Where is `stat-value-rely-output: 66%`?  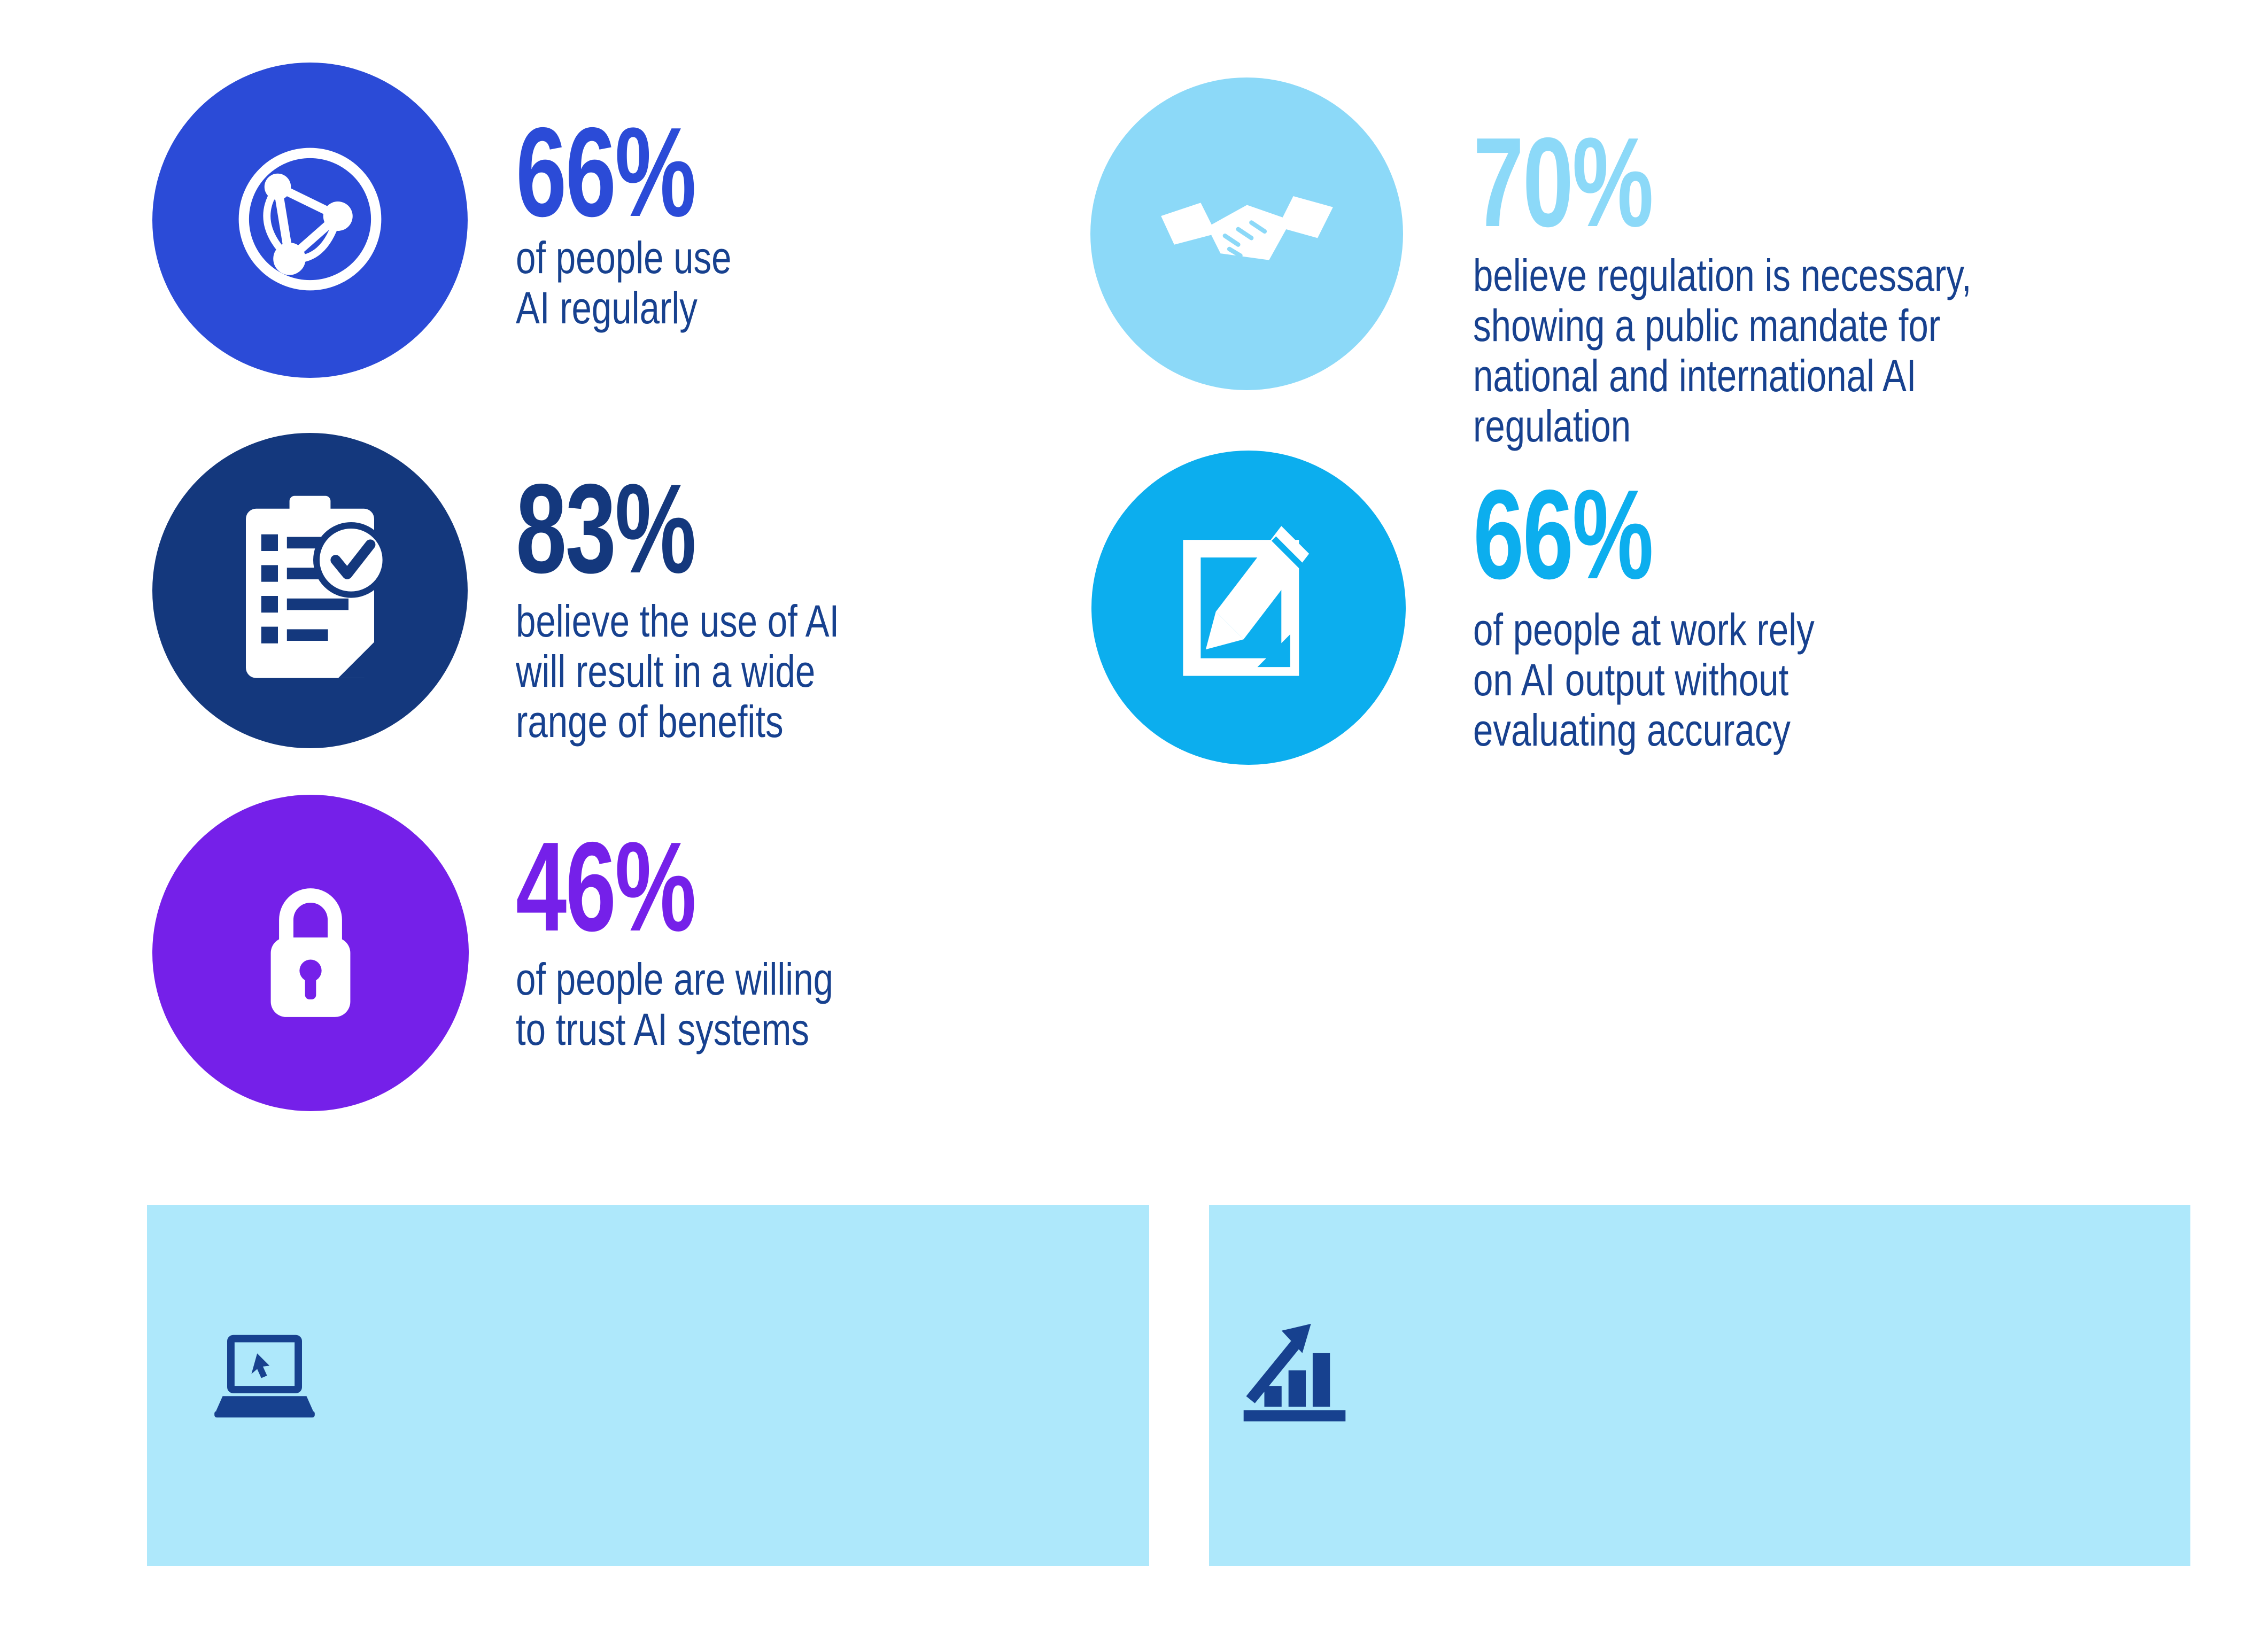
stat-value-rely-output: 66% is located at coordinates (1564, 535).